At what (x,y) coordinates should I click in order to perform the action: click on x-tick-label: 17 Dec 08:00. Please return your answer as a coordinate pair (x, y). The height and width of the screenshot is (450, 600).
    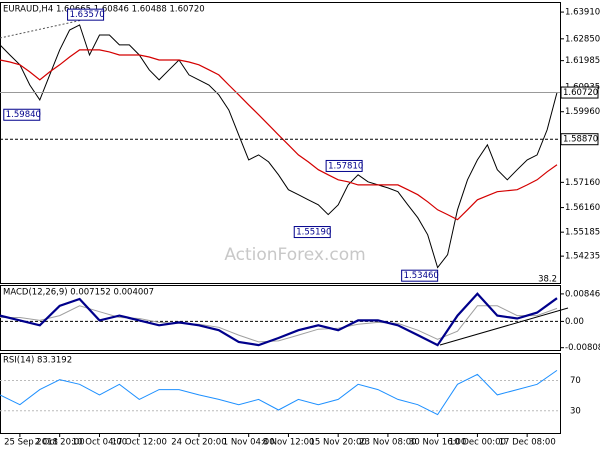
    Looking at the image, I should click on (527, 443).